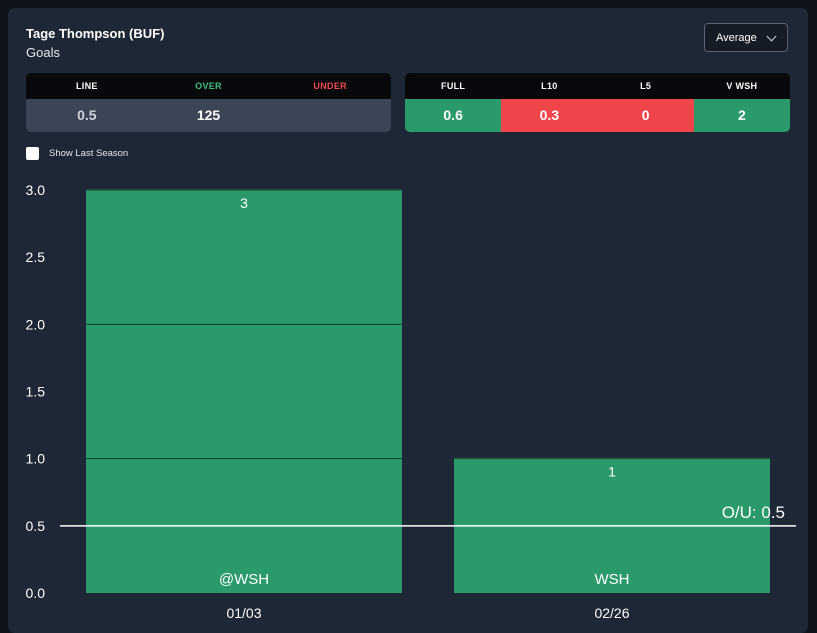  I want to click on ou-line-label: O/U: 0.5, so click(753, 512).